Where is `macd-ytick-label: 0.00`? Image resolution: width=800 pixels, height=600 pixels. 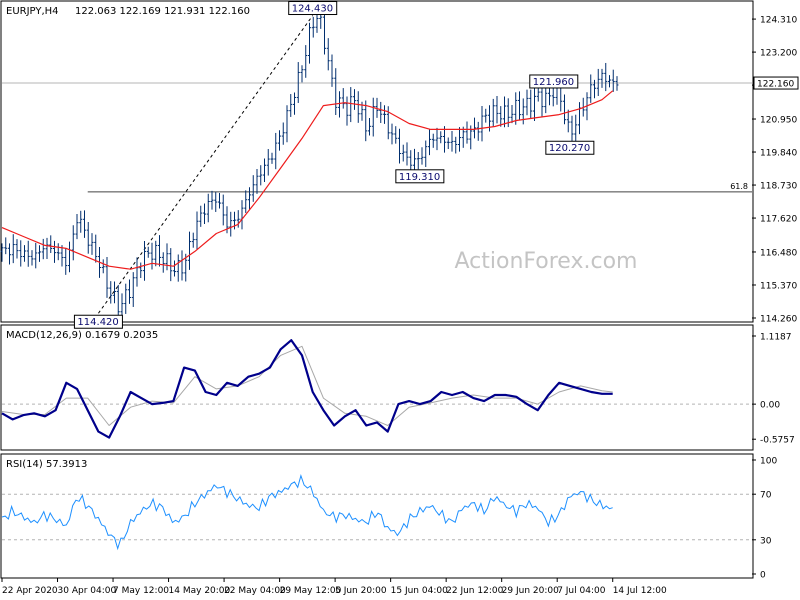
macd-ytick-label: 0.00 is located at coordinates (770, 406).